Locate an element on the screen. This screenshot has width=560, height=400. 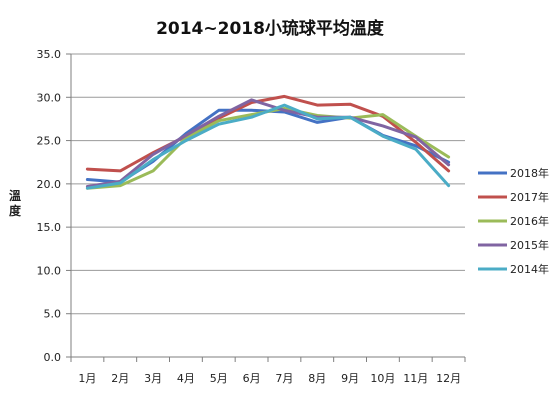
legend-item: 2016年 is located at coordinates (513, 221).